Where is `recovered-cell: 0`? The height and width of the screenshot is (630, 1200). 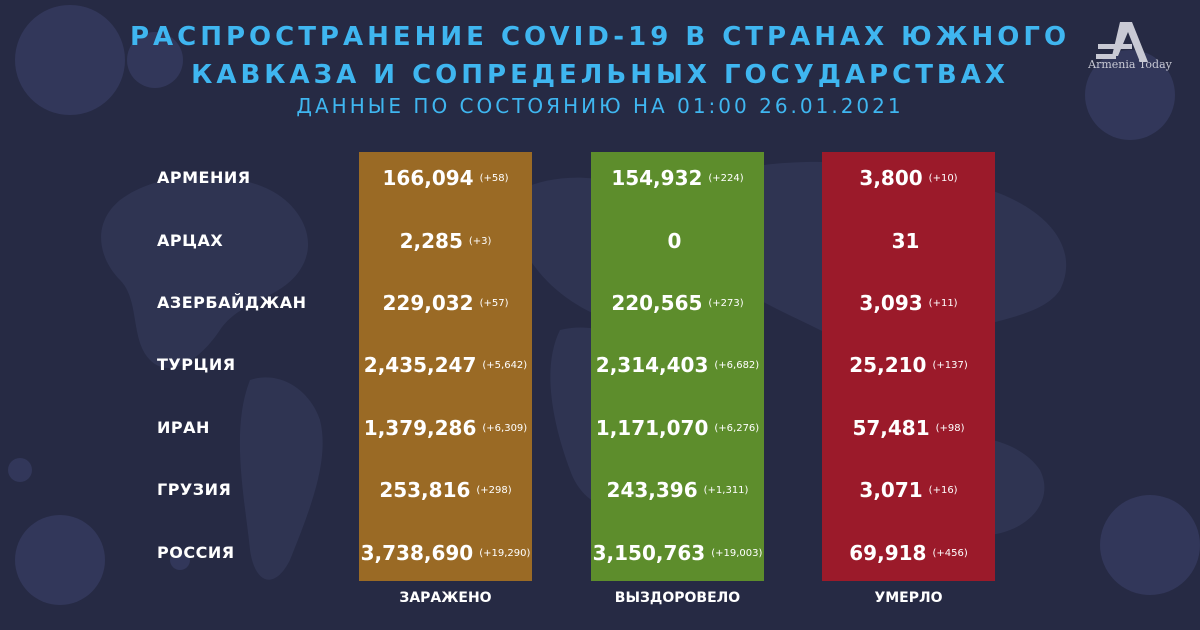
recovered-cell: 0 is located at coordinates (677, 241).